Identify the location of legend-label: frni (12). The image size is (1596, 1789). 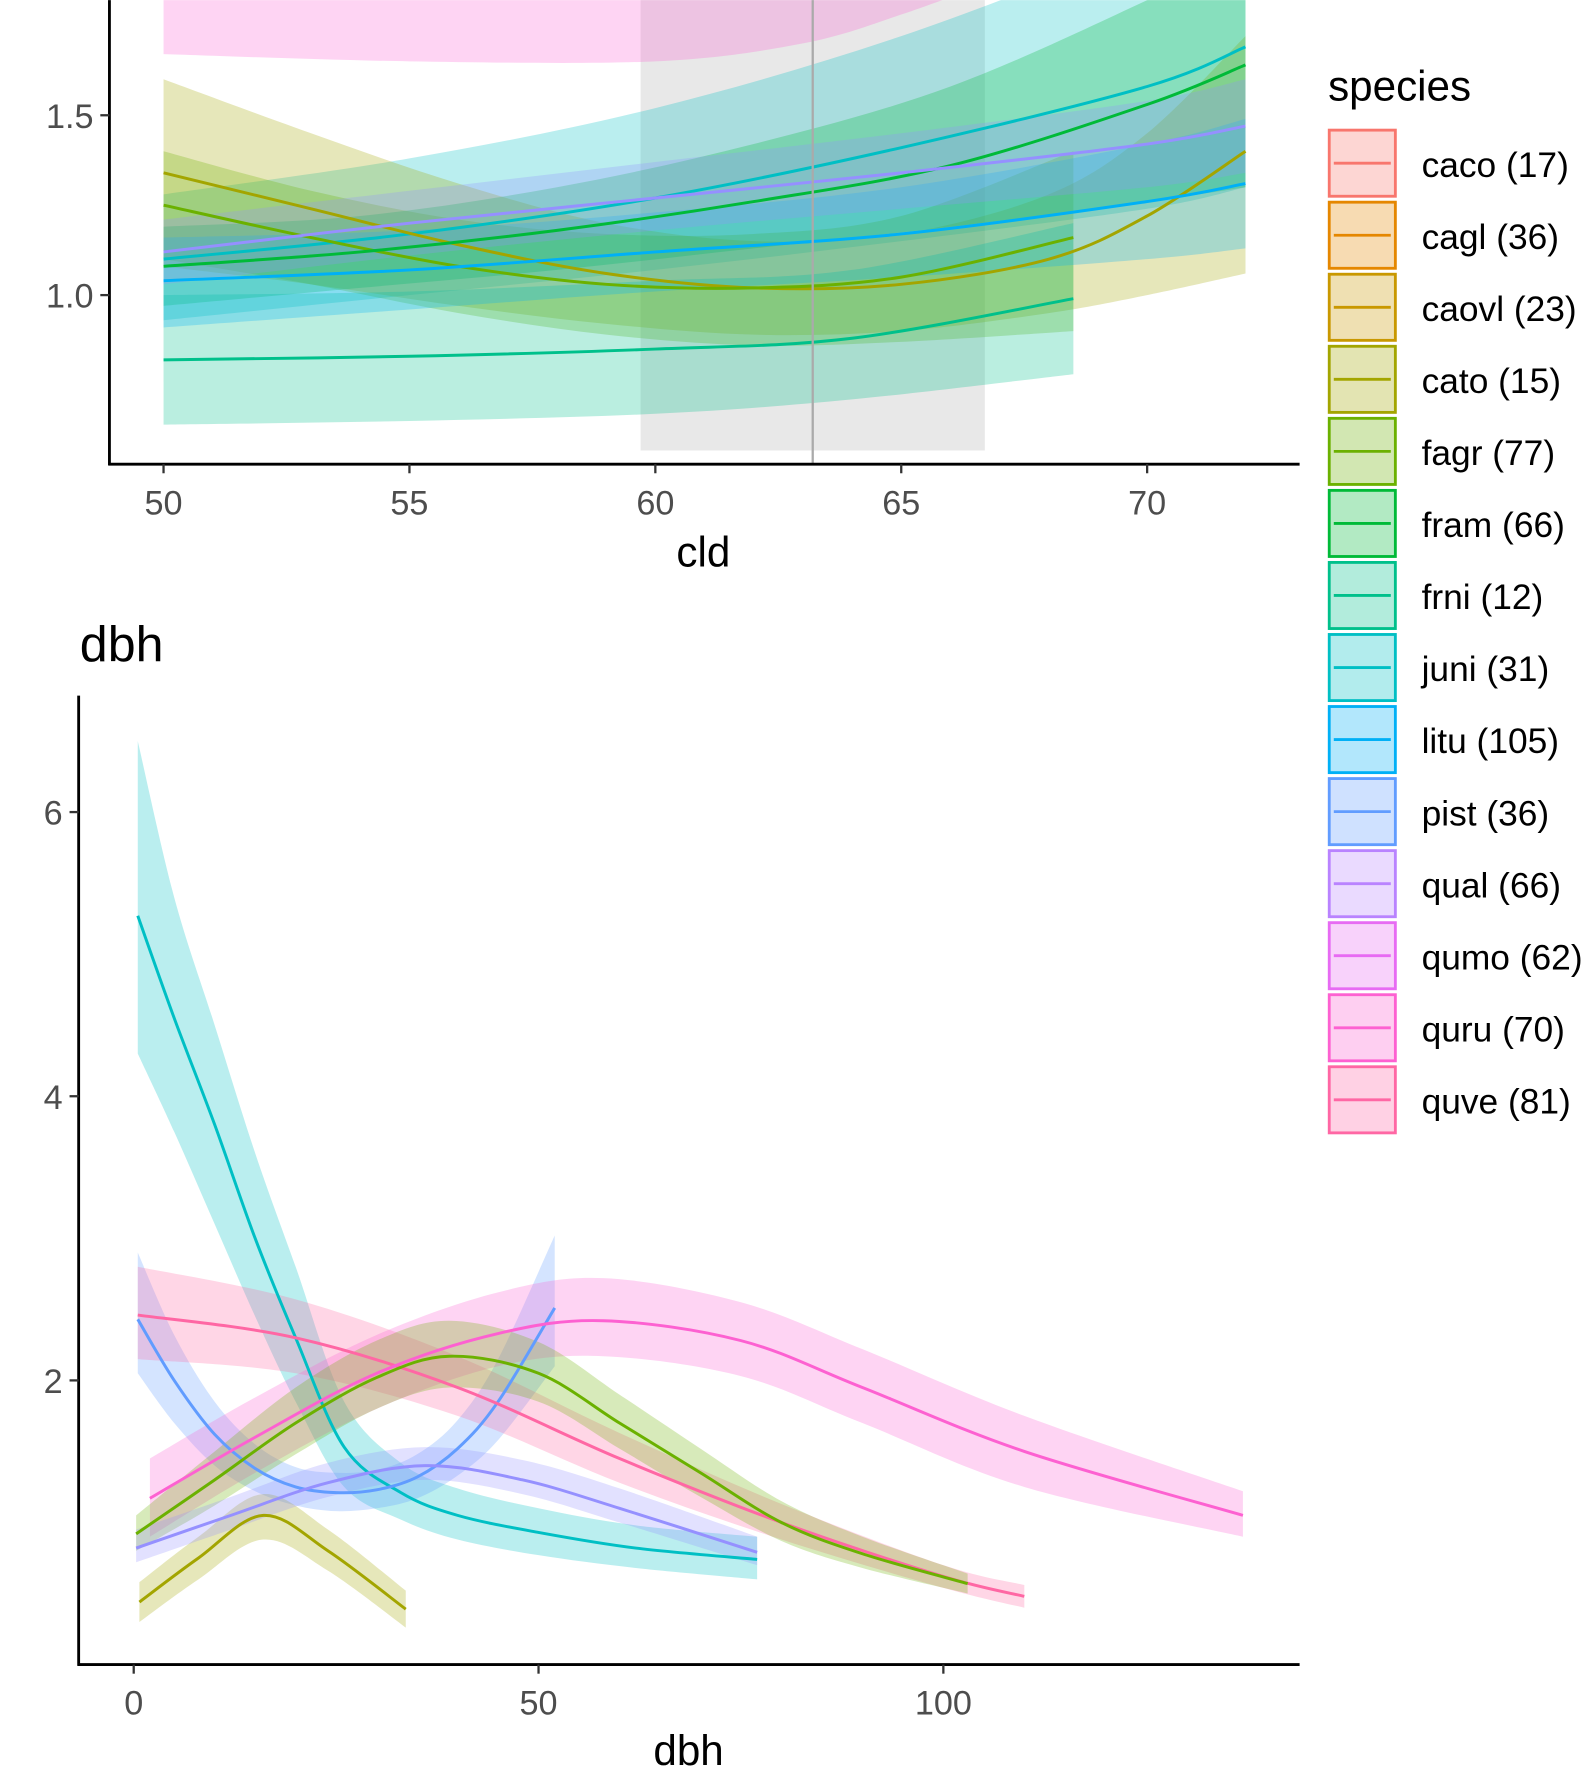
(1483, 597).